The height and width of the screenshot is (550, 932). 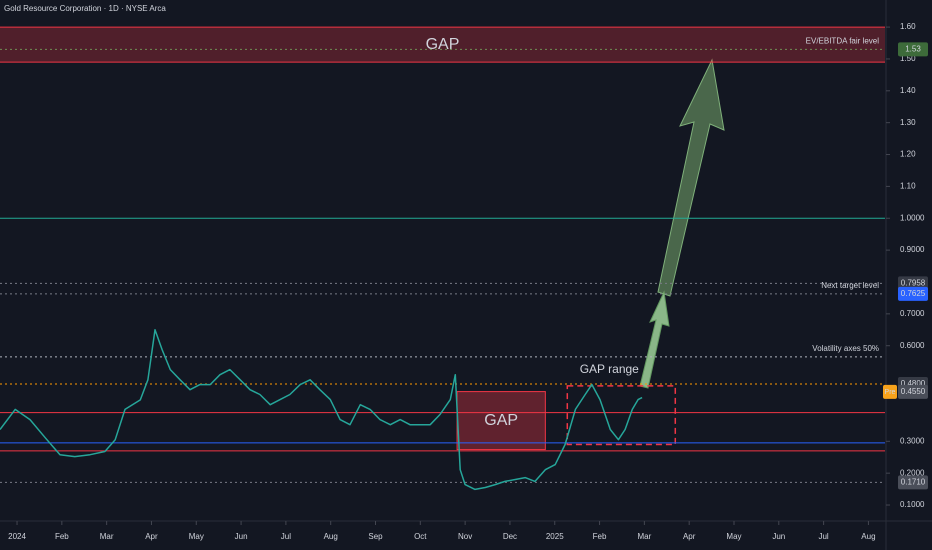 I want to click on price-badge-label: 0.4550, so click(x=913, y=391).